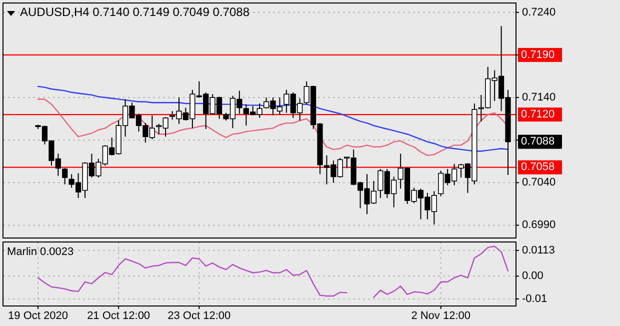 This screenshot has height=326, width=620. What do you see at coordinates (539, 97) in the screenshot?
I see `y-tick-label: 0.7140` at bounding box center [539, 97].